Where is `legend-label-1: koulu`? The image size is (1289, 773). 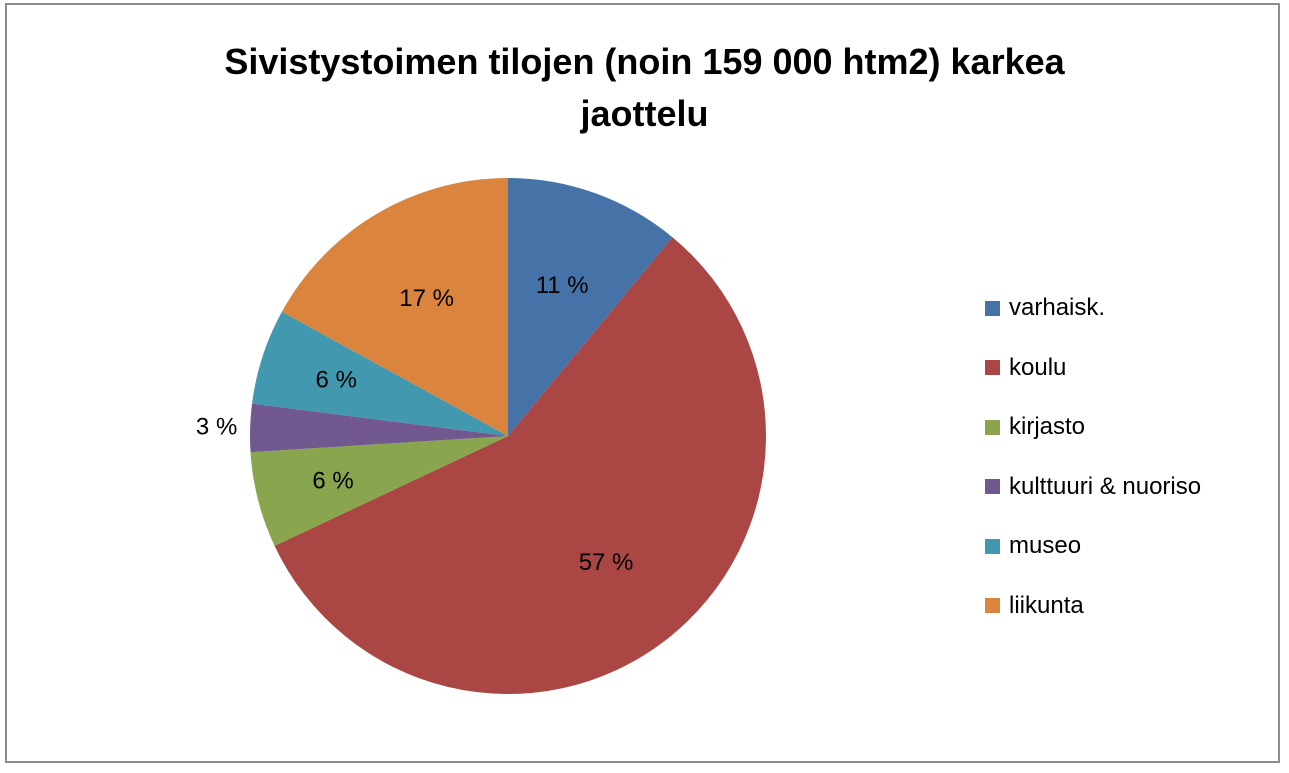 legend-label-1: koulu is located at coordinates (1038, 367).